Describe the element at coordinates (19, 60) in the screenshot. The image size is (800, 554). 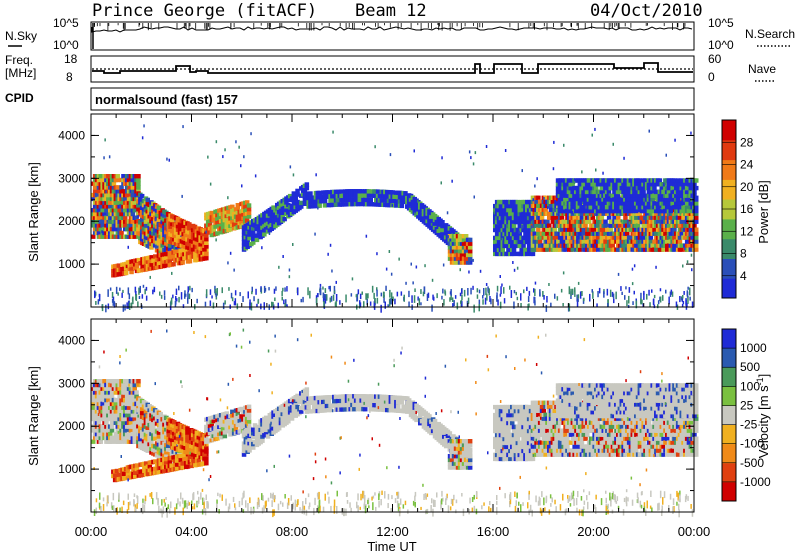
I see `freq-label-line1: Freq.` at that location.